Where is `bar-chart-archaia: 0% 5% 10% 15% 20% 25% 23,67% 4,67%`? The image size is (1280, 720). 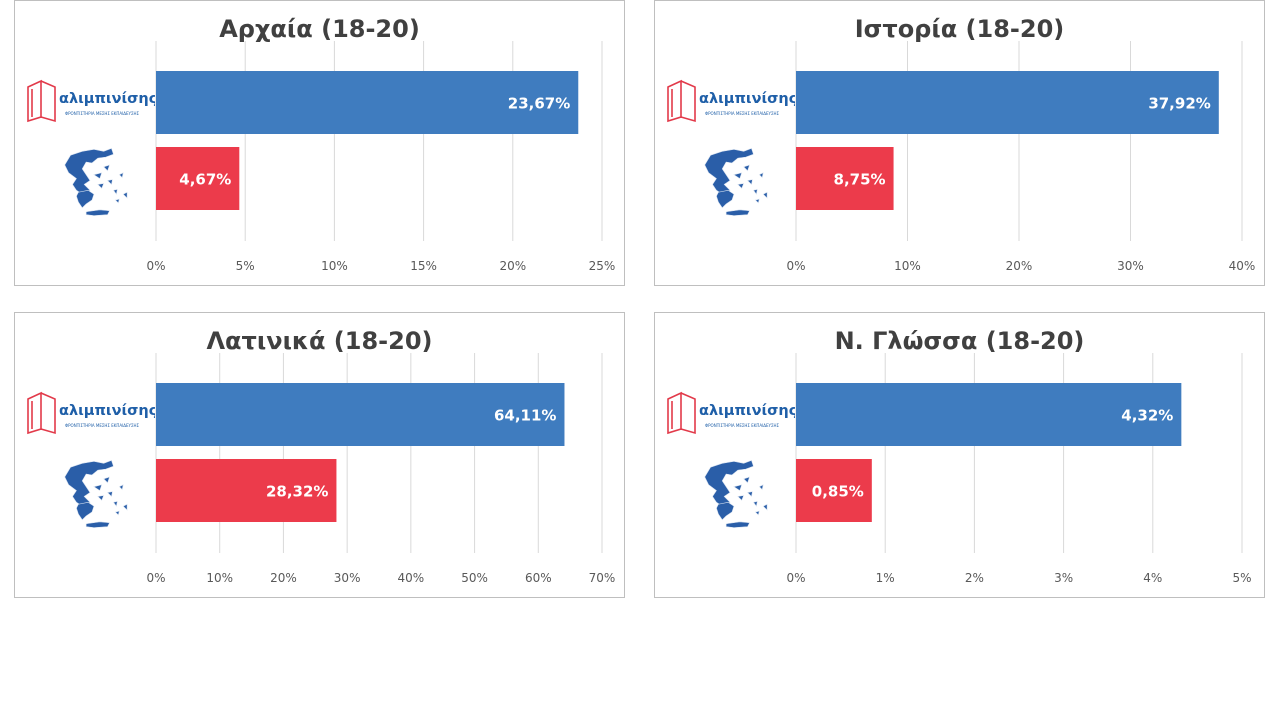 bar-chart-archaia: 0% 5% 10% 15% 20% 25% 23,67% 4,67% is located at coordinates (381, 157).